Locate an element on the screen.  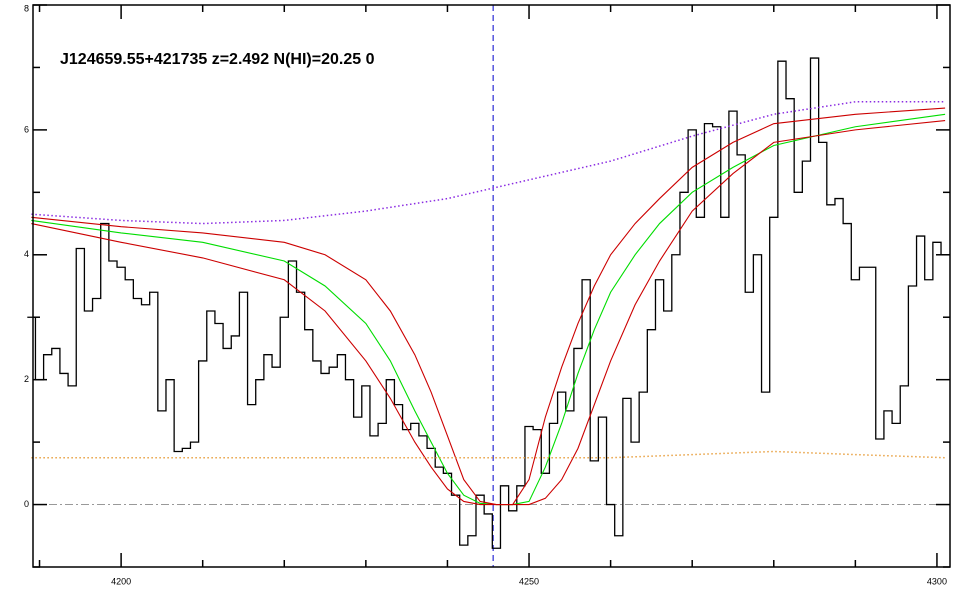
x-tick-label: 4250 is located at coordinates (529, 581).